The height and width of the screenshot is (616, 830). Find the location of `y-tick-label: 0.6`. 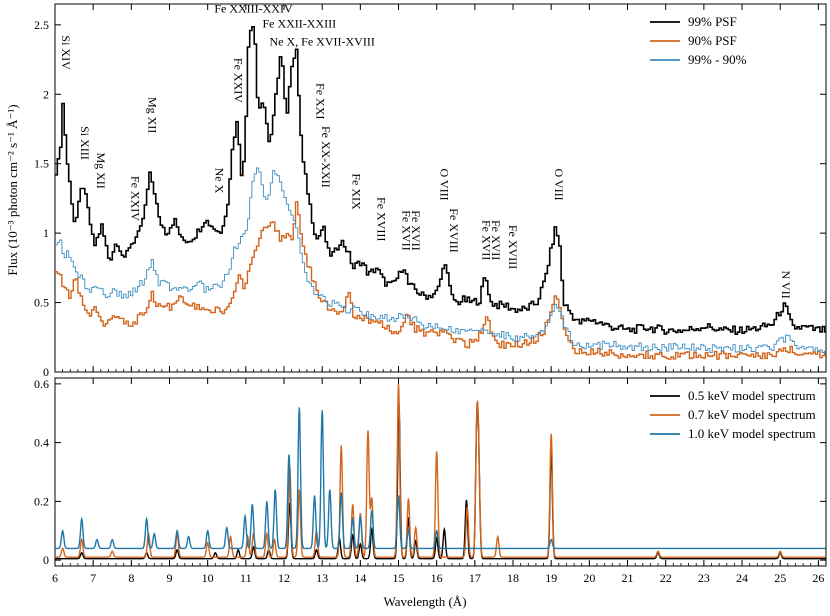

y-tick-label: 0.6 is located at coordinates (41, 384).